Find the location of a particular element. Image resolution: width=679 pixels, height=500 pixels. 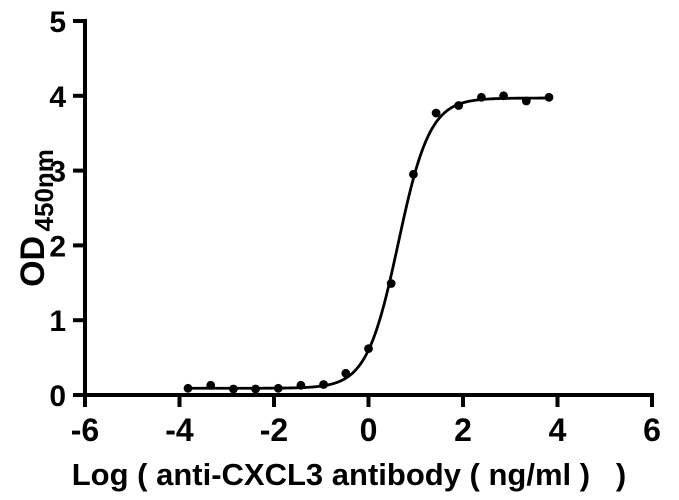

x-axis-tick-label: 2 is located at coordinates (463, 430).